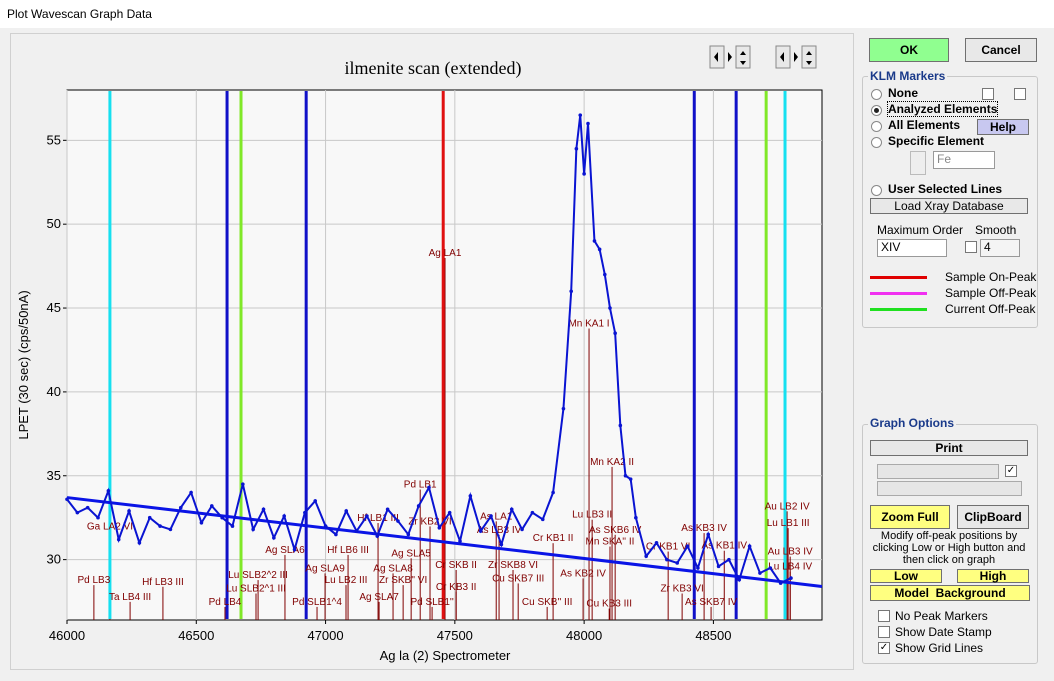 The width and height of the screenshot is (1054, 681). What do you see at coordinates (941, 616) in the screenshot?
I see `checkbox-label: No Peak Markers` at bounding box center [941, 616].